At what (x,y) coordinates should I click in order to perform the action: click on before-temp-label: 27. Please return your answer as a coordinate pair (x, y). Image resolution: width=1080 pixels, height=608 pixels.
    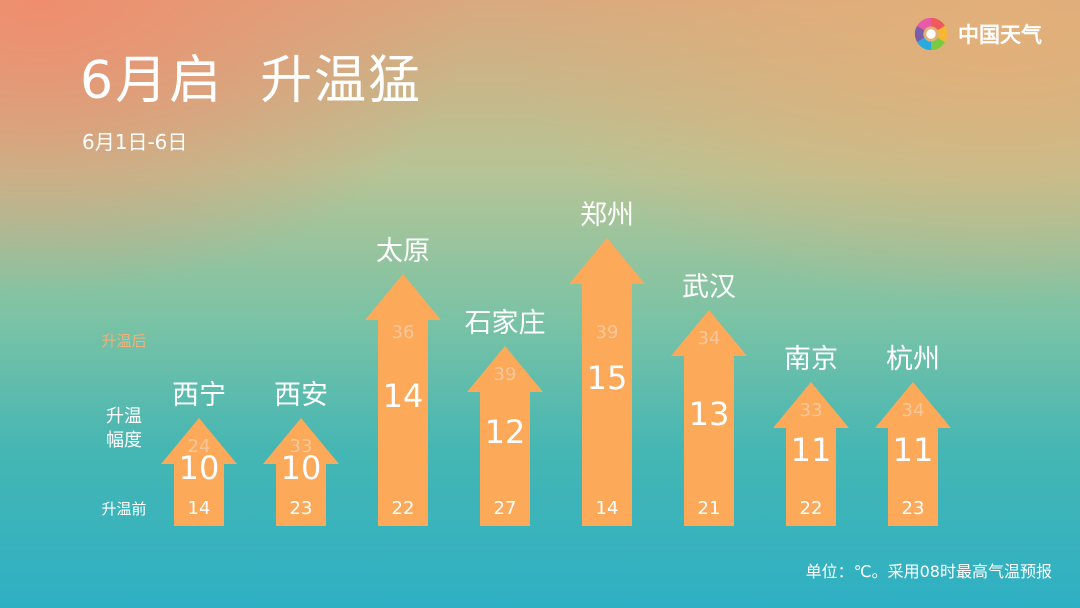
    Looking at the image, I should click on (505, 508).